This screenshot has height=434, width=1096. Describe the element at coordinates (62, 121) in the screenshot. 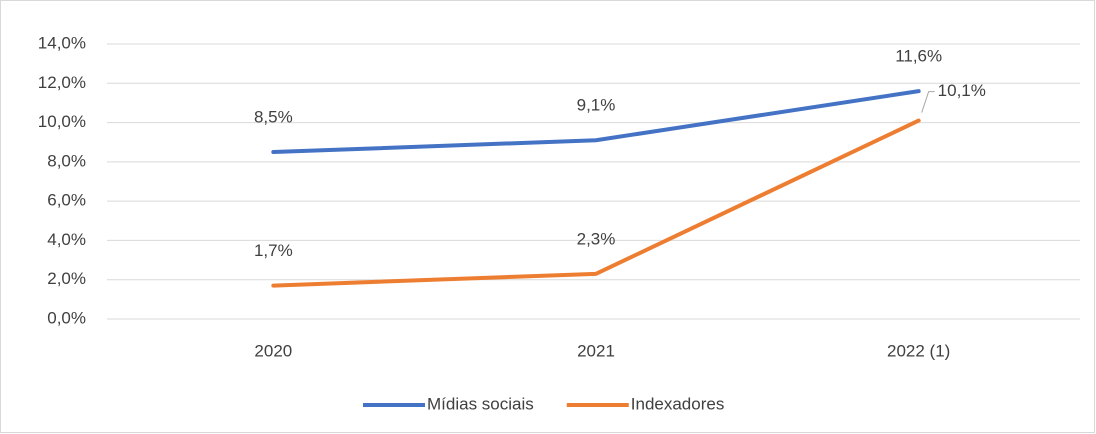

I see `y-tick-label: 10,0%` at that location.